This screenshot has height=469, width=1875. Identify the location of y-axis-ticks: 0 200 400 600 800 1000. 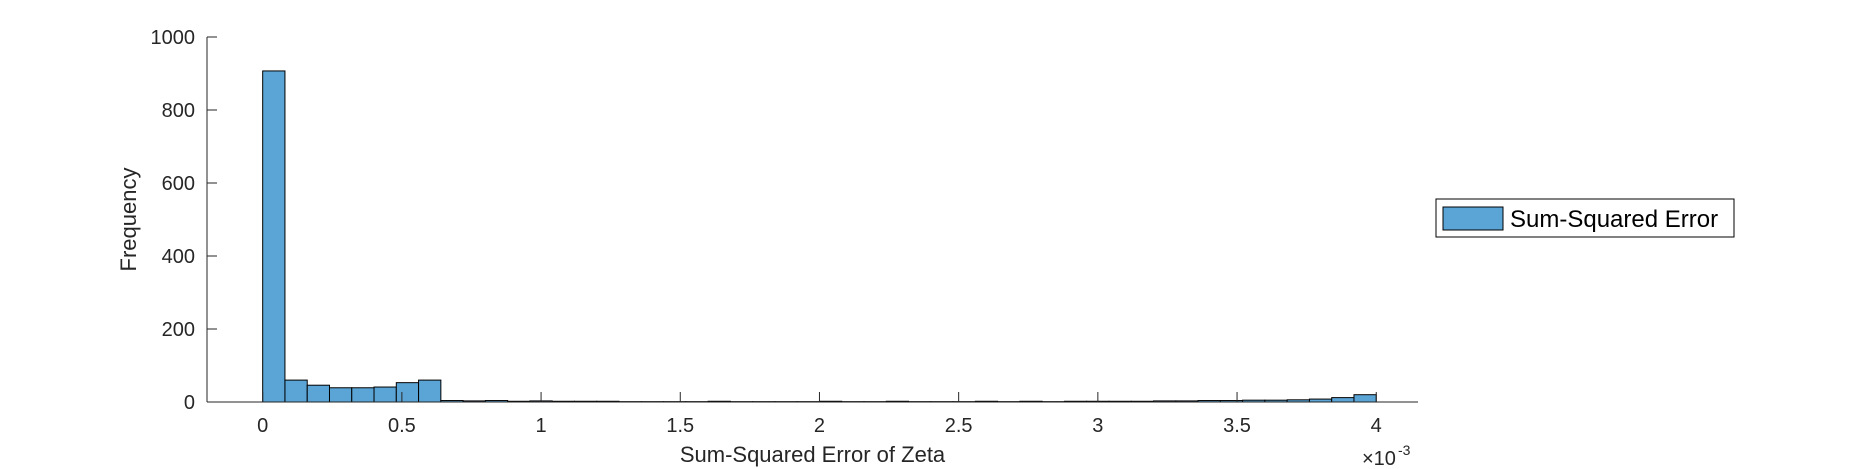
(184, 220).